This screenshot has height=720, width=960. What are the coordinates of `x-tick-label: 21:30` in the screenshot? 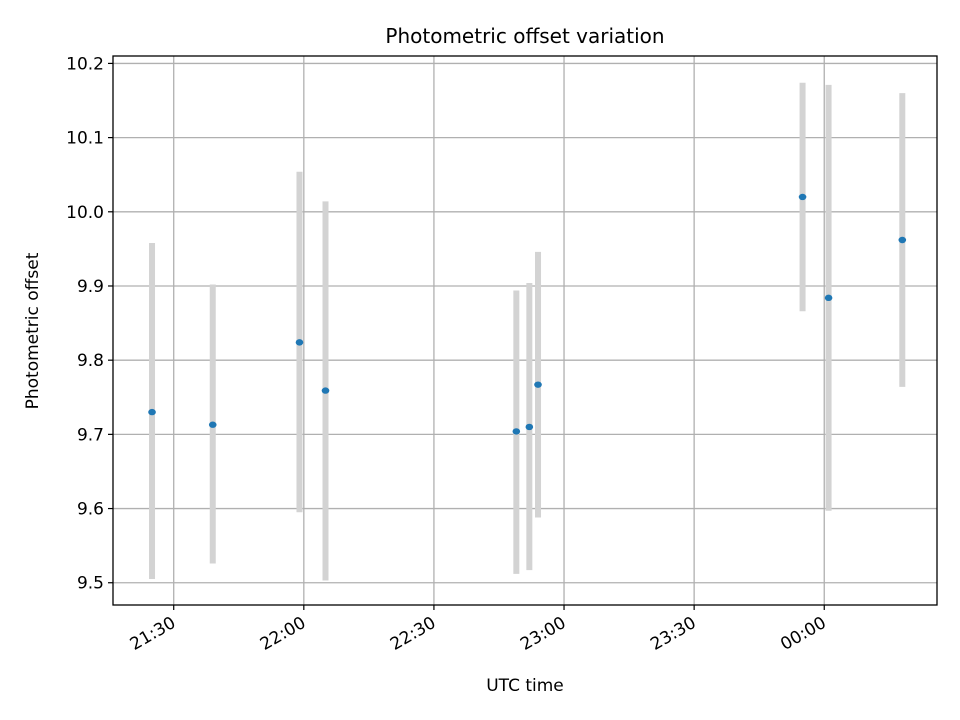 It's located at (153, 634).